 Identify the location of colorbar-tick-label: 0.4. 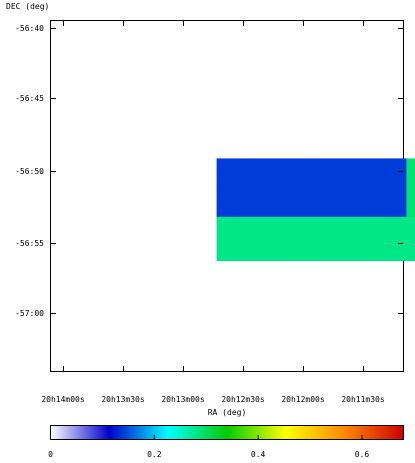
(258, 454).